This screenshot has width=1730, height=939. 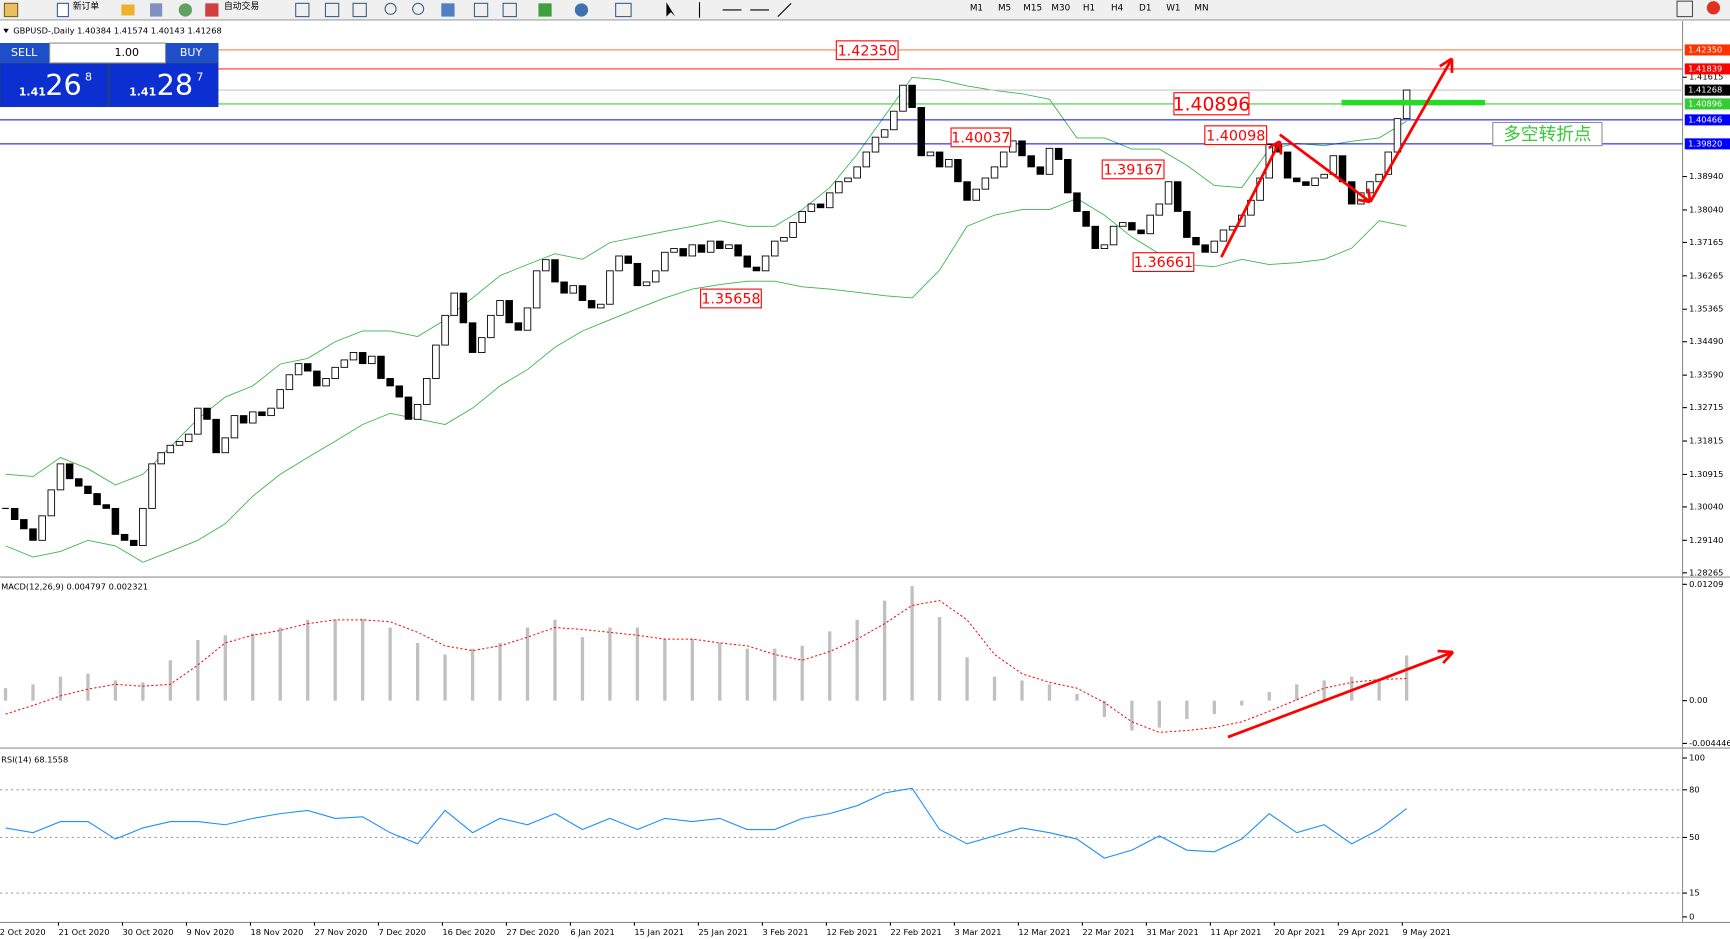 I want to click on toolbar-button: 自动交易, so click(x=241, y=6).